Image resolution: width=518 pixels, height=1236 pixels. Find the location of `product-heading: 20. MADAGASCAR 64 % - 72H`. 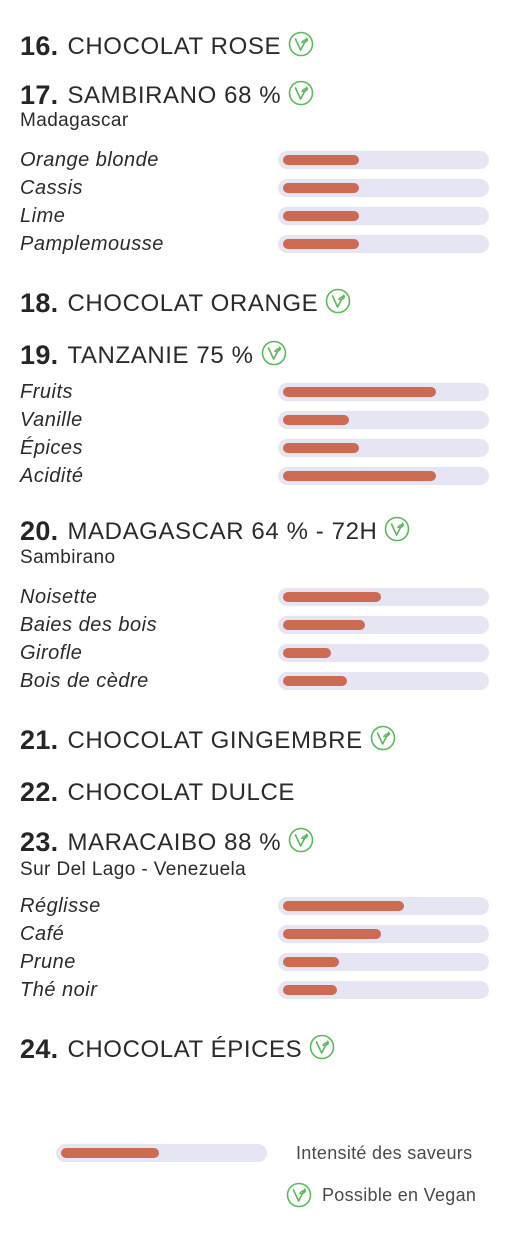

product-heading: 20. MADAGASCAR 64 % - 72H is located at coordinates (215, 531).